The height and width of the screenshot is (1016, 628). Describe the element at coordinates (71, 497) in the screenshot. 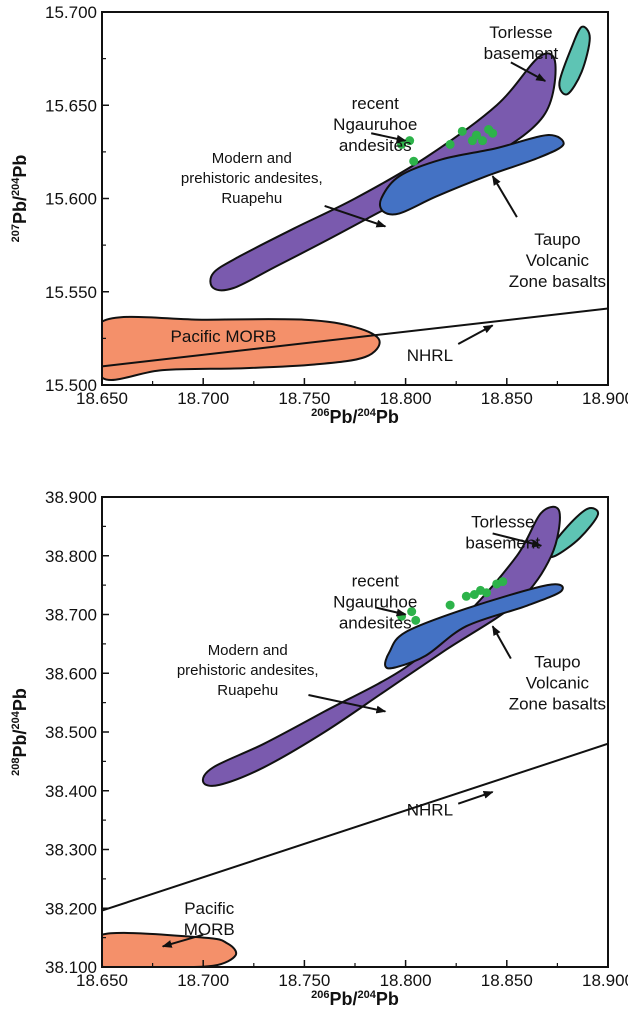

I see `y-tick-label-8: 38.900` at that location.